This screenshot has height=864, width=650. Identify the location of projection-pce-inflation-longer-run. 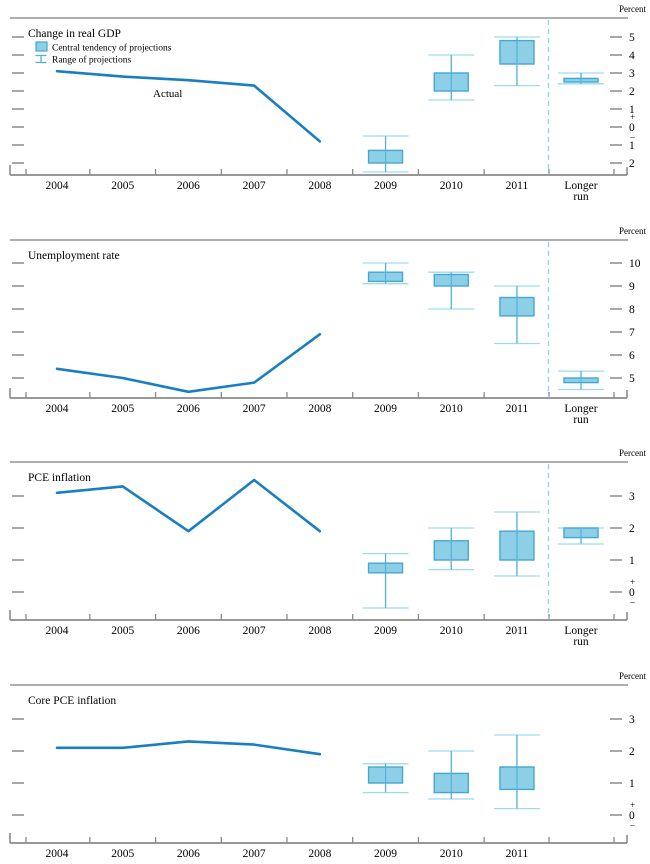
(581, 536).